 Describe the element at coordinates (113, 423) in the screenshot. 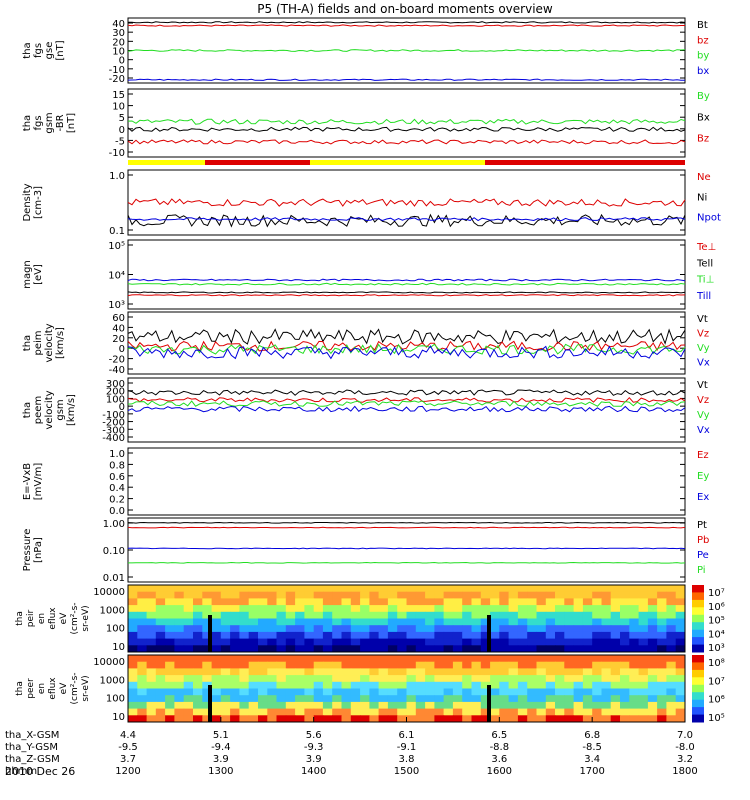

I see `y-tick-label: -200` at that location.